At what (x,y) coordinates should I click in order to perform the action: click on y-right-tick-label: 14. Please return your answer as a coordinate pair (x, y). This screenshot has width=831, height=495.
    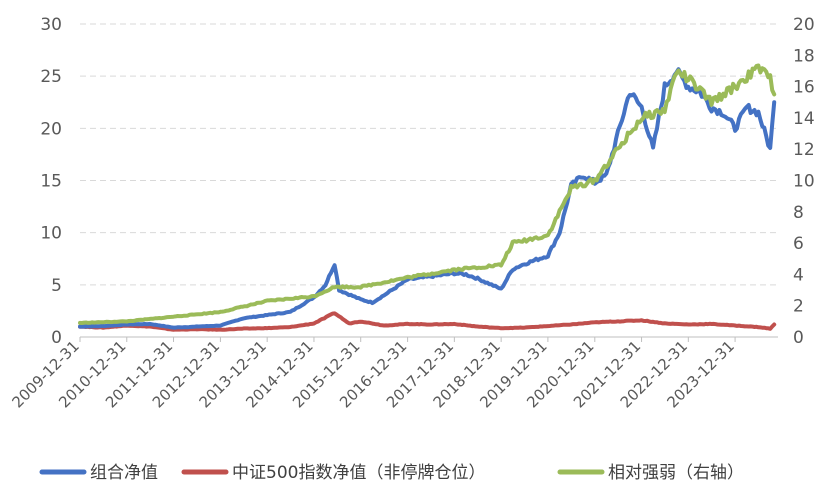
    Looking at the image, I should click on (804, 119).